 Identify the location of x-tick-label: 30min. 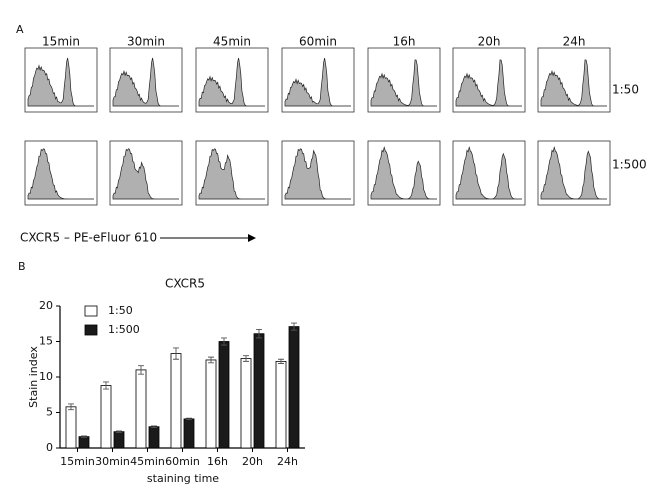
(112, 461).